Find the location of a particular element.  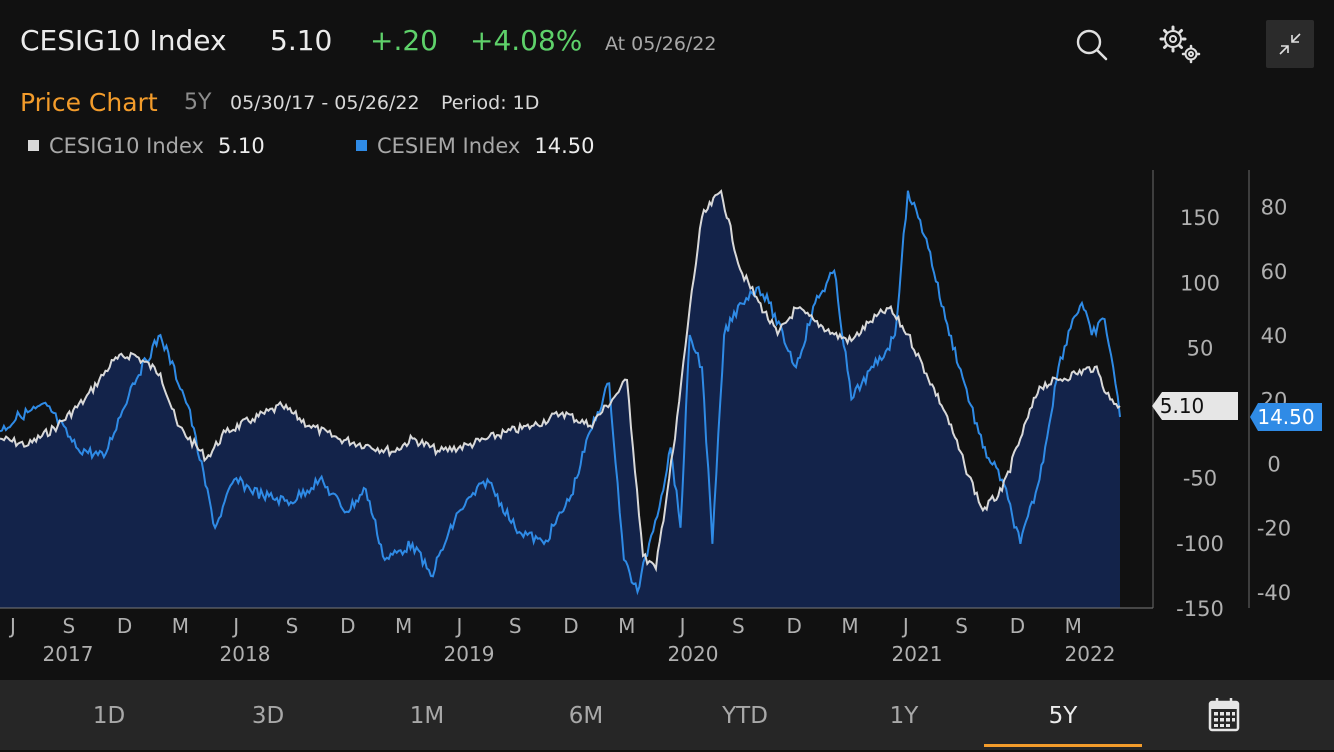

legend-series-value: 14.50 is located at coordinates (564, 146).